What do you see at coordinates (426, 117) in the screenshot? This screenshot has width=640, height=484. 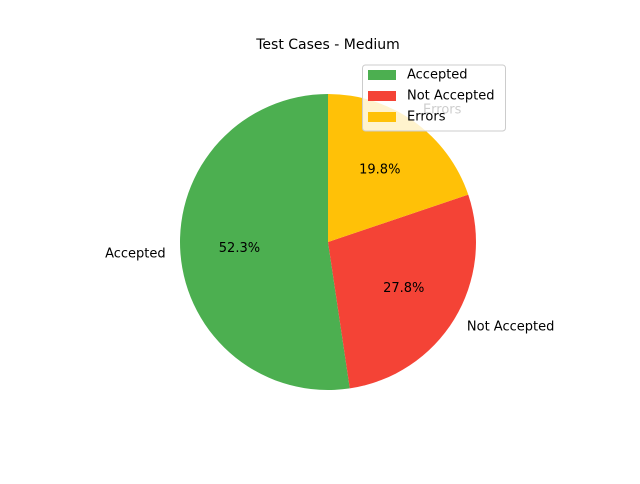 I see `legend-label: Errors` at bounding box center [426, 117].